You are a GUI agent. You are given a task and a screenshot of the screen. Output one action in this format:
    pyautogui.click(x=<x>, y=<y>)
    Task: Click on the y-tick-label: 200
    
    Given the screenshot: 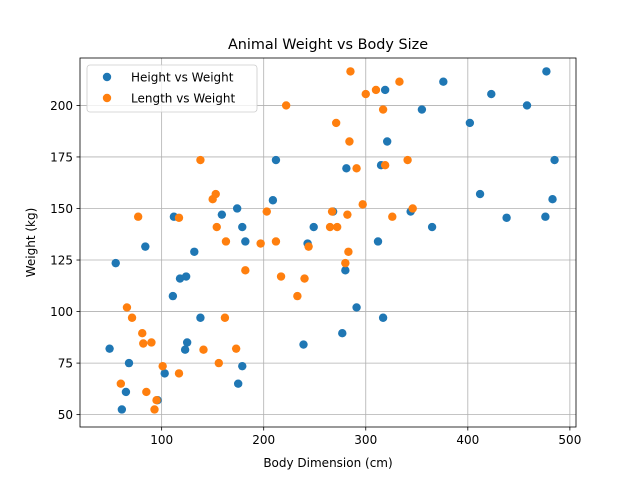 What is the action you would take?
    pyautogui.click(x=61, y=106)
    